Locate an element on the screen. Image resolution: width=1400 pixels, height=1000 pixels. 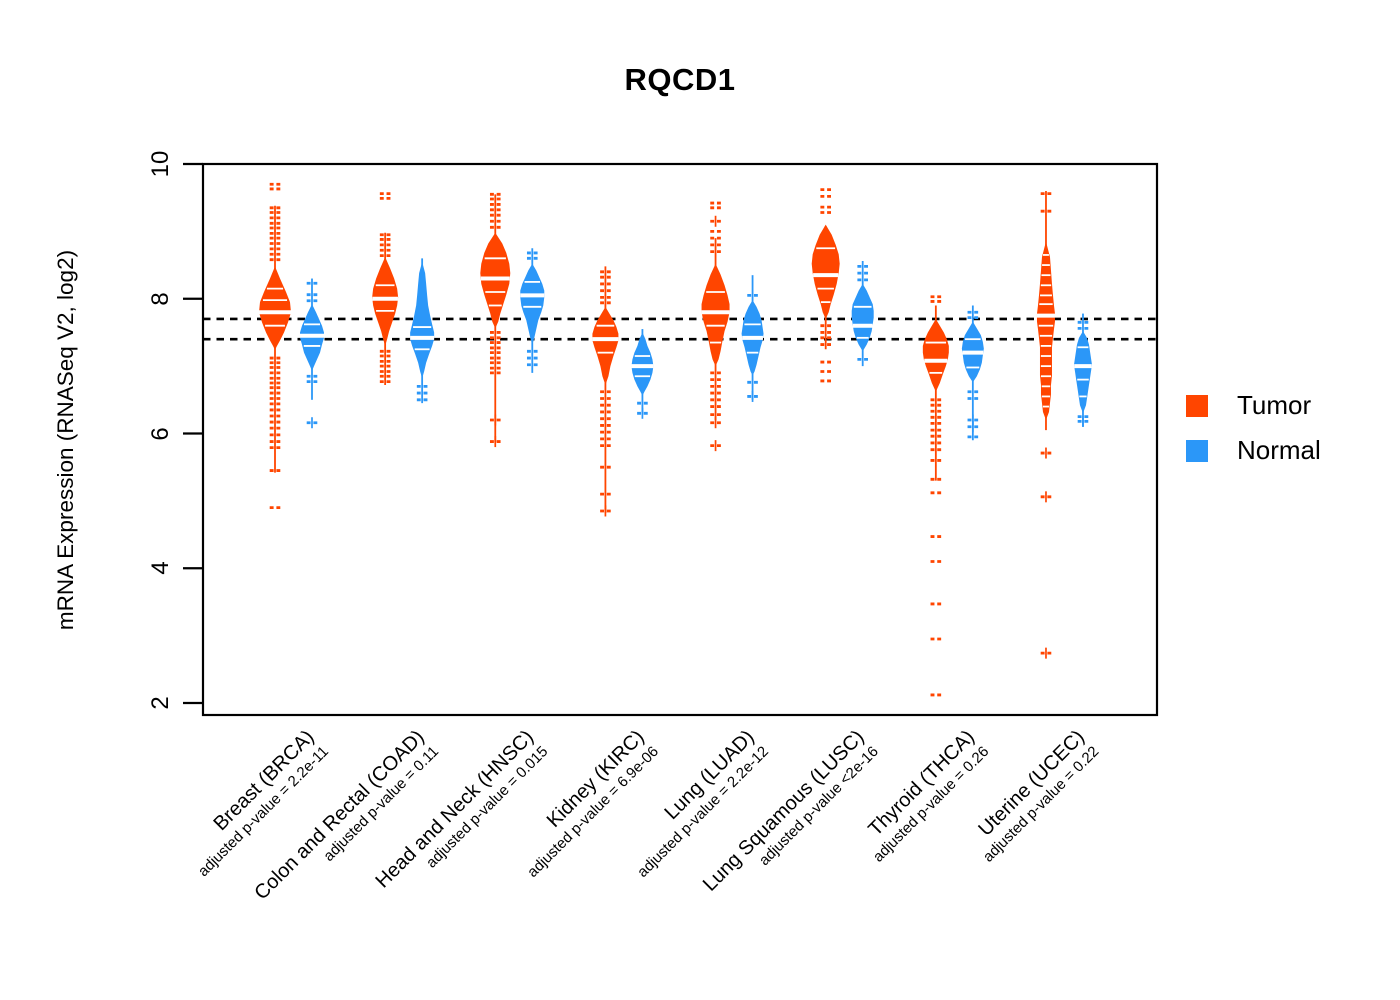
bean-normal-1-density is located at coordinates (422, 320).